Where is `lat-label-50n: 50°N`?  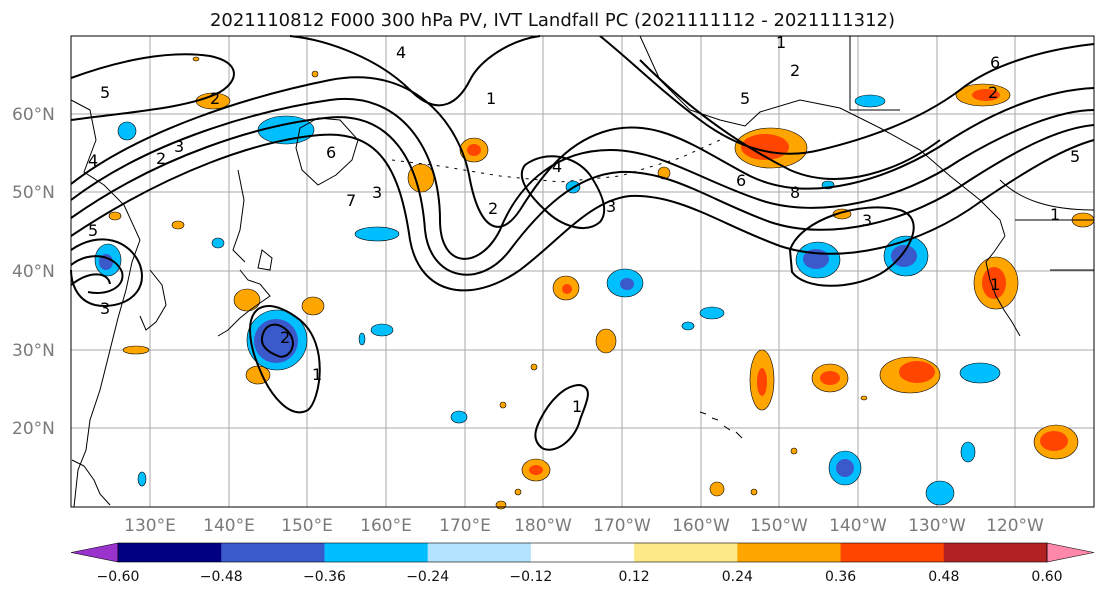 lat-label-50n: 50°N is located at coordinates (33, 193).